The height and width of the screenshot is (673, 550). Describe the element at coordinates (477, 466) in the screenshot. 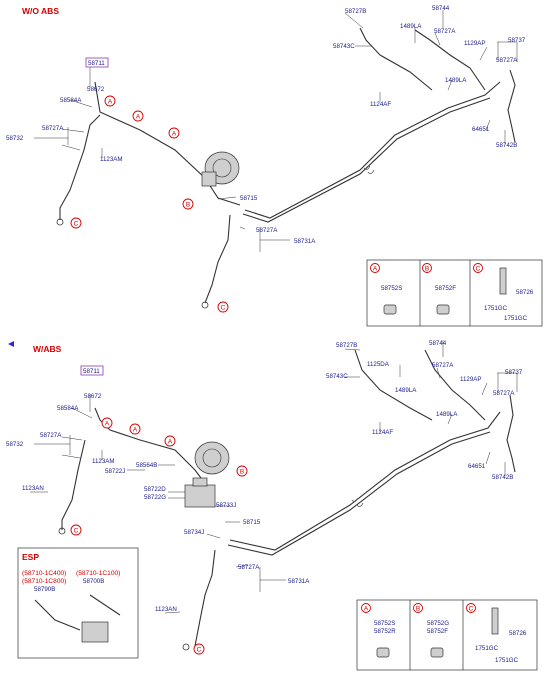

I see `label-64651-b: 64651` at that location.